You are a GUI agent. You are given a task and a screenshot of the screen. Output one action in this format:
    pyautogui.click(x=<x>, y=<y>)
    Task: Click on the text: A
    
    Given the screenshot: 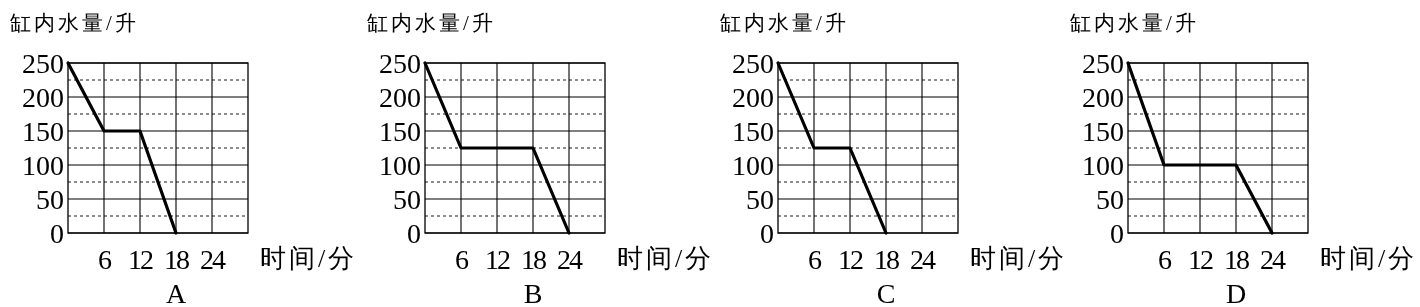 What is the action you would take?
    pyautogui.click(x=176, y=292)
    